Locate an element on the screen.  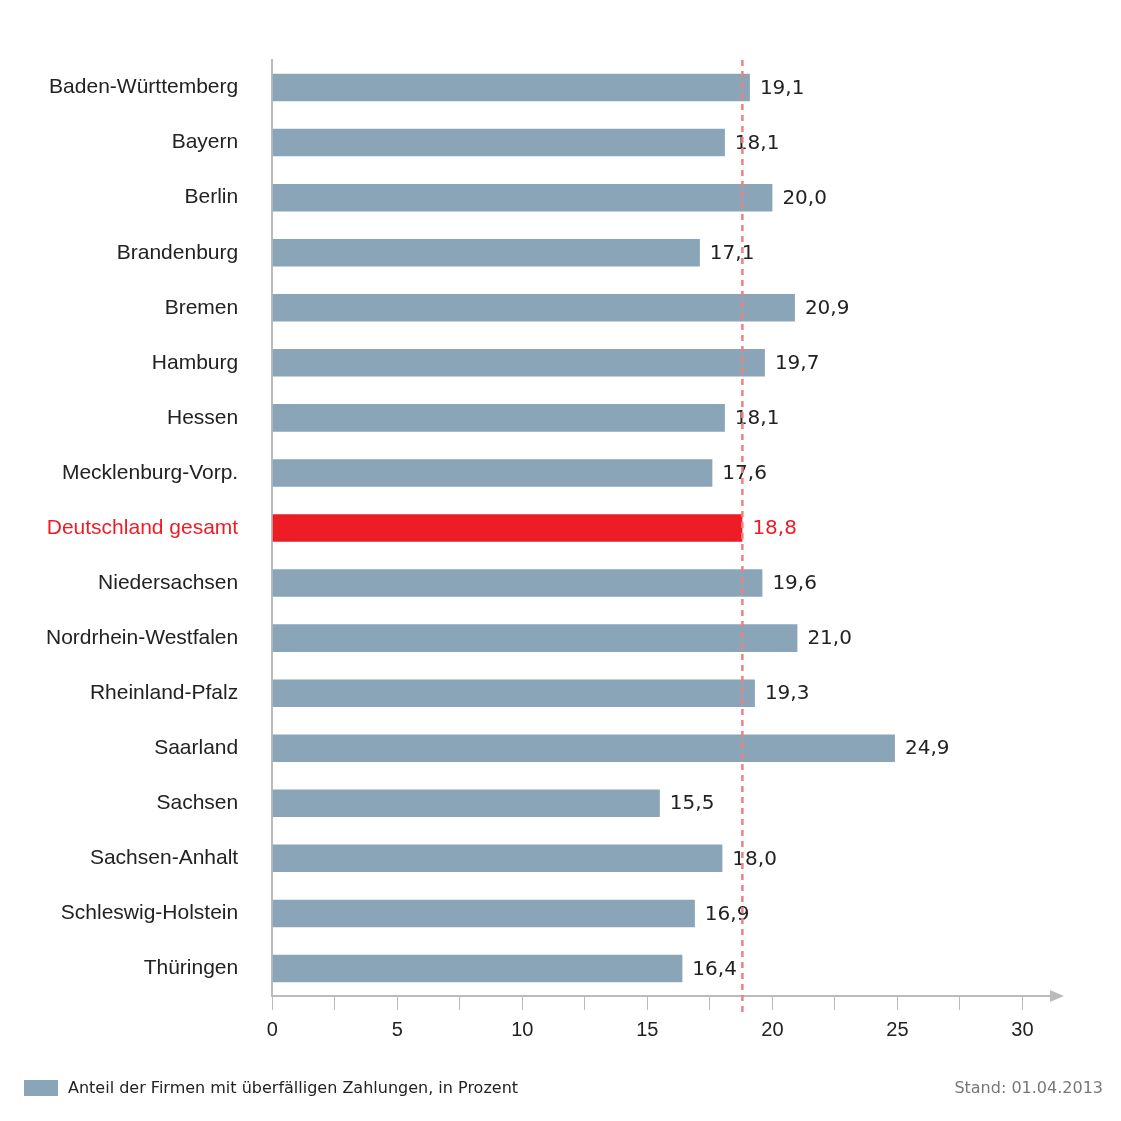
data-label: 18,8 is located at coordinates (774, 527).